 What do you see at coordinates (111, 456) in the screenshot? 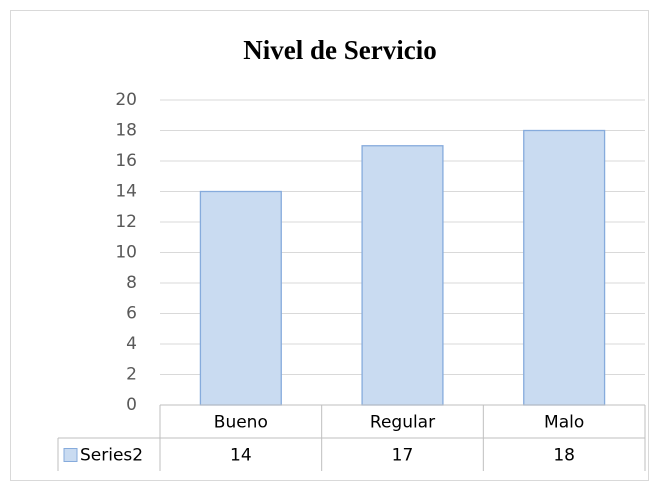
I see `legend-label: Series2` at bounding box center [111, 456].